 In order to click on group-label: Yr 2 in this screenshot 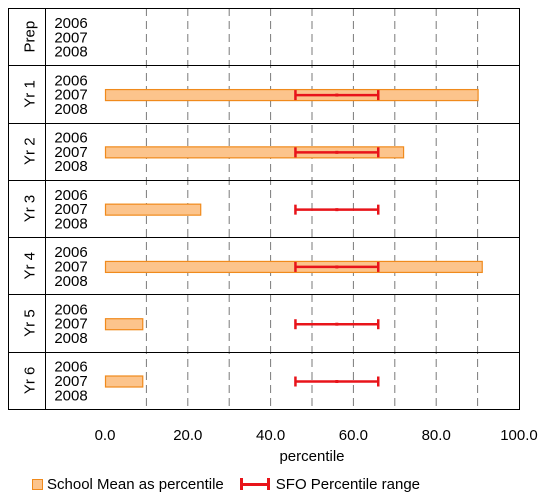, I will do `click(30, 151)`.